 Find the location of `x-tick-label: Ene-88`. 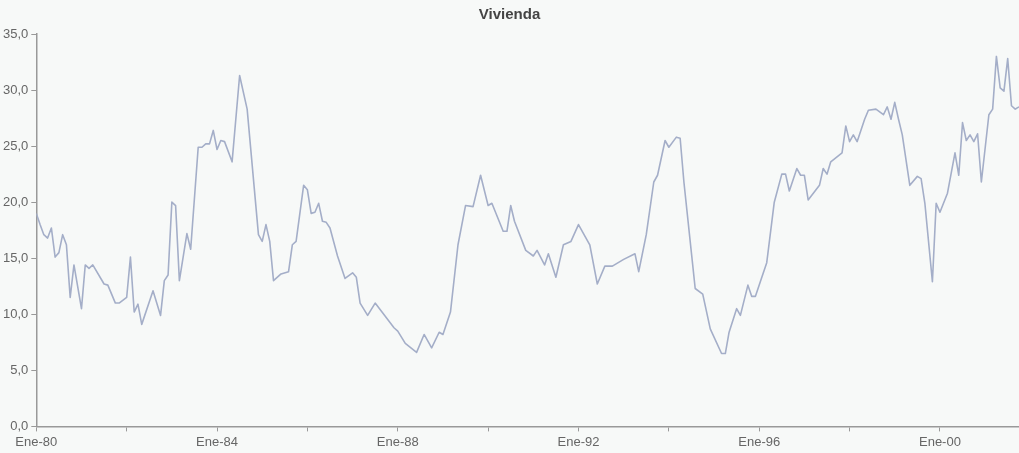

x-tick-label: Ene-88 is located at coordinates (397, 441).